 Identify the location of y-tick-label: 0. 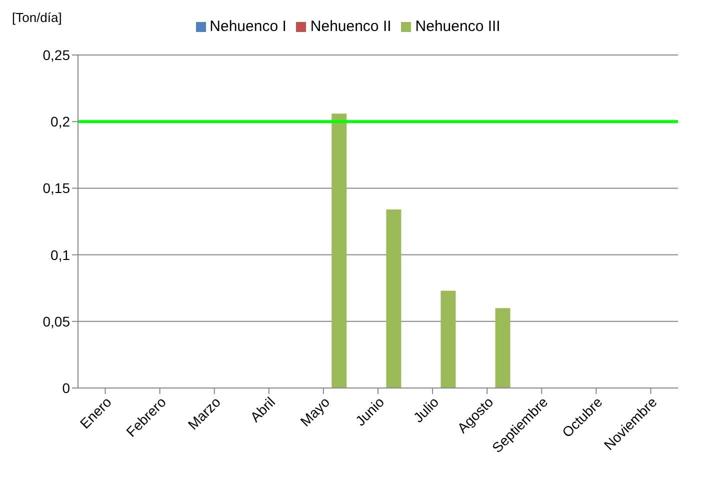
(66, 388).